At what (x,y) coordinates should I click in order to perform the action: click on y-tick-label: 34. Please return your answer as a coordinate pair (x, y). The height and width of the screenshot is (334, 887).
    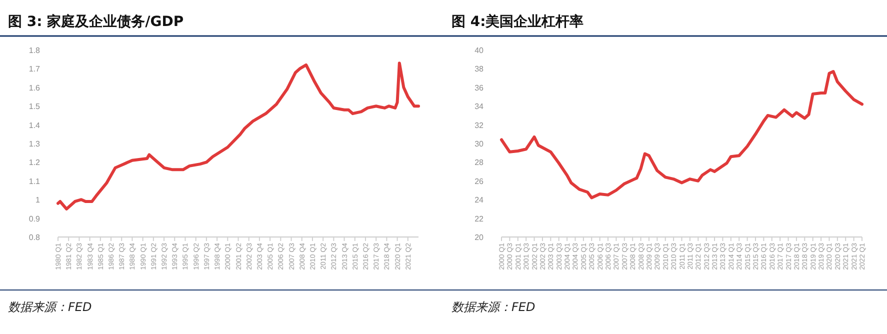
    Looking at the image, I should click on (479, 107).